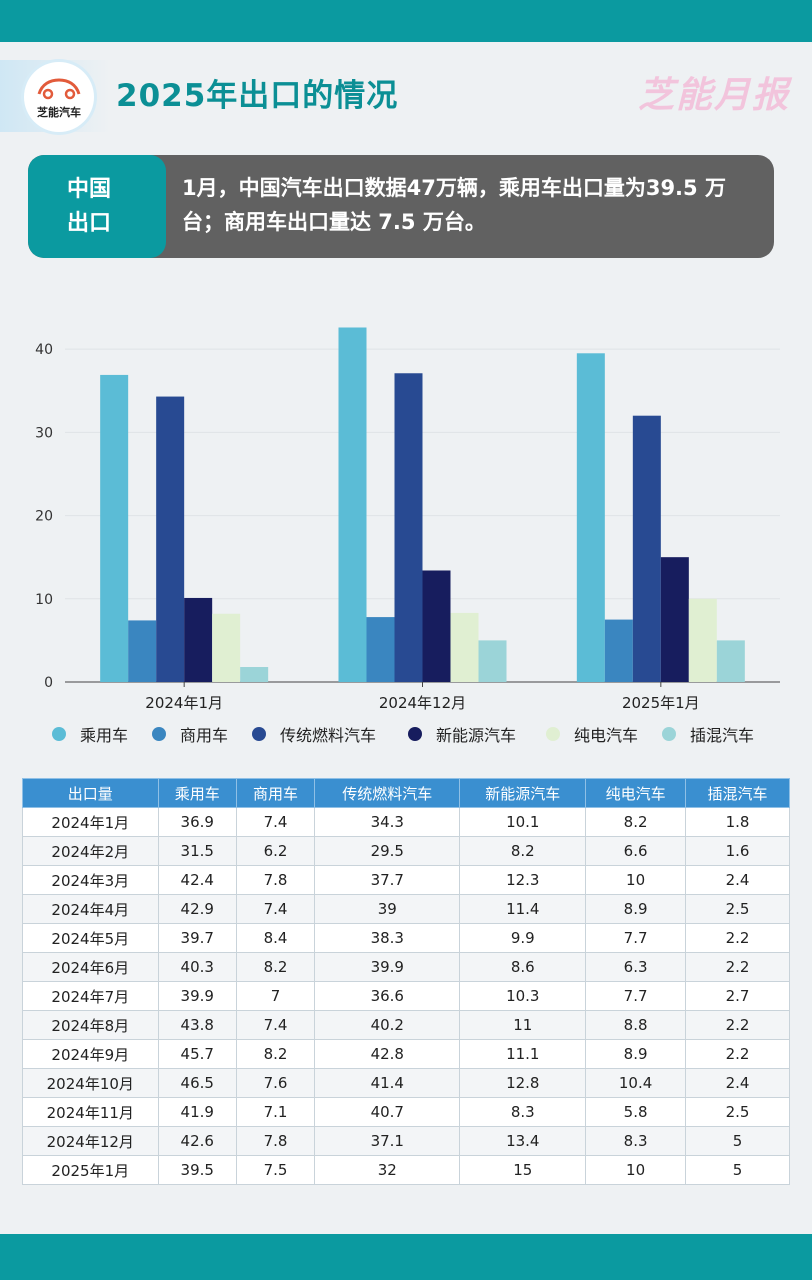 The height and width of the screenshot is (1280, 812). I want to click on table-cell: 2025年1月, so click(90, 1170).